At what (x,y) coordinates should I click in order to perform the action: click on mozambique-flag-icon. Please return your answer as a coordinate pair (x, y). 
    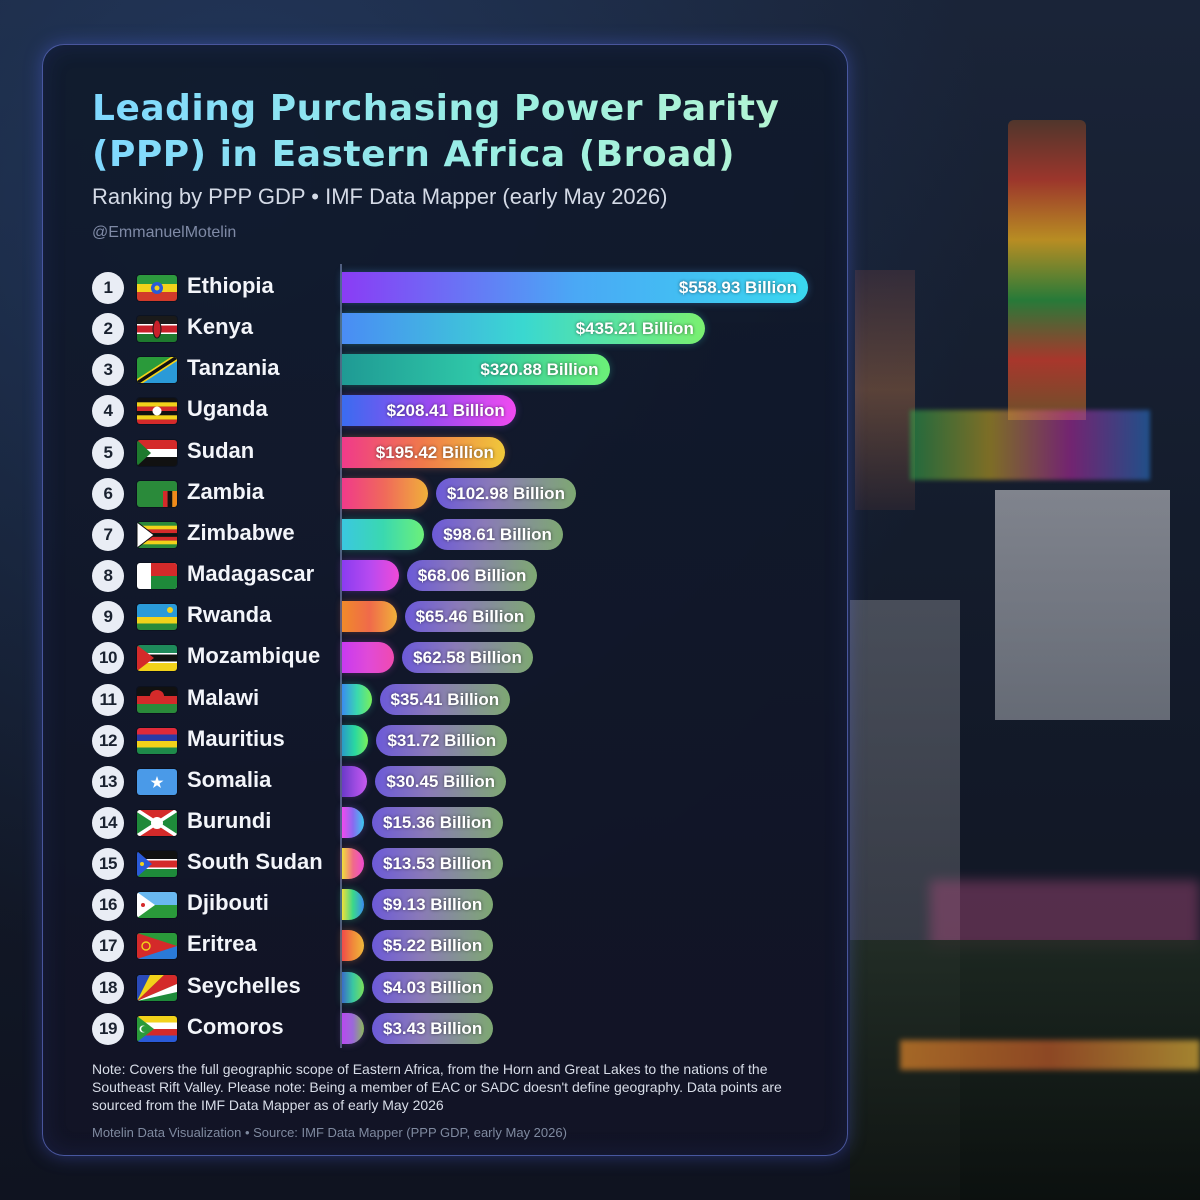
    Looking at the image, I should click on (157, 658).